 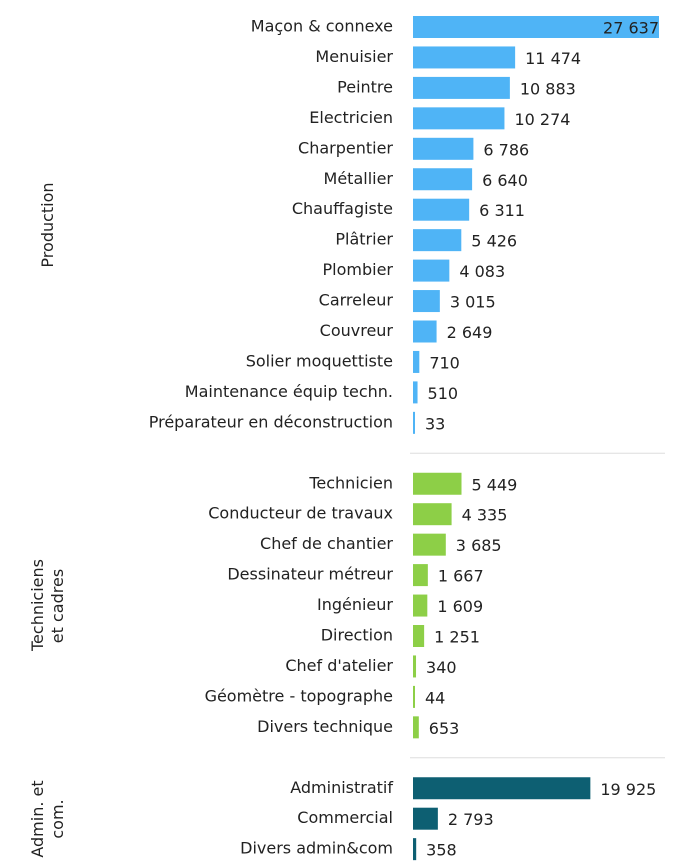 I want to click on category-label: Conducteur de travaux, so click(x=300, y=513).